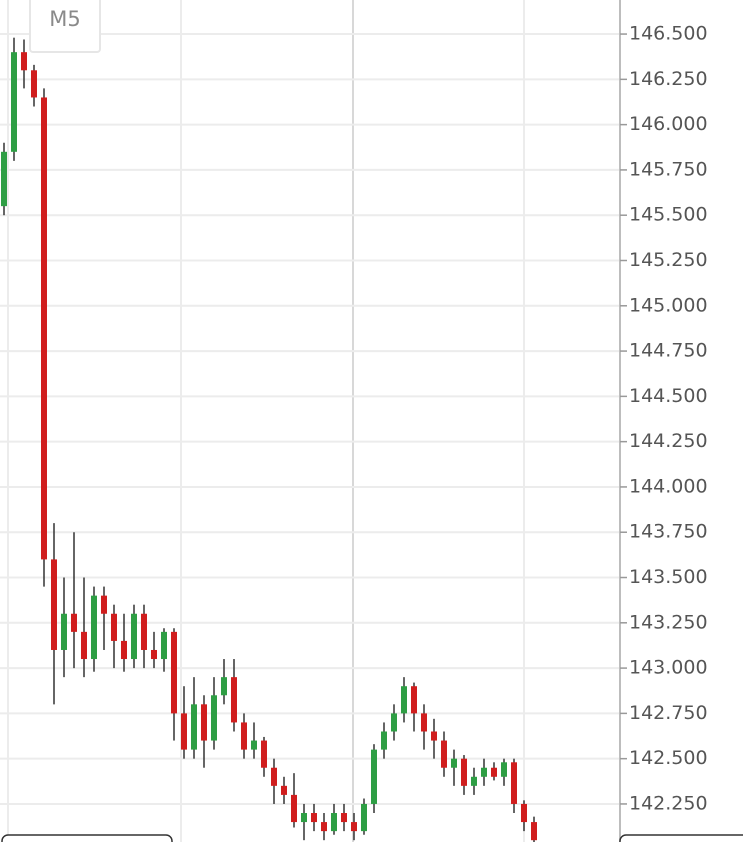 The width and height of the screenshot is (743, 842). What do you see at coordinates (668, 169) in the screenshot?
I see `y-tick-label: 145.750` at bounding box center [668, 169].